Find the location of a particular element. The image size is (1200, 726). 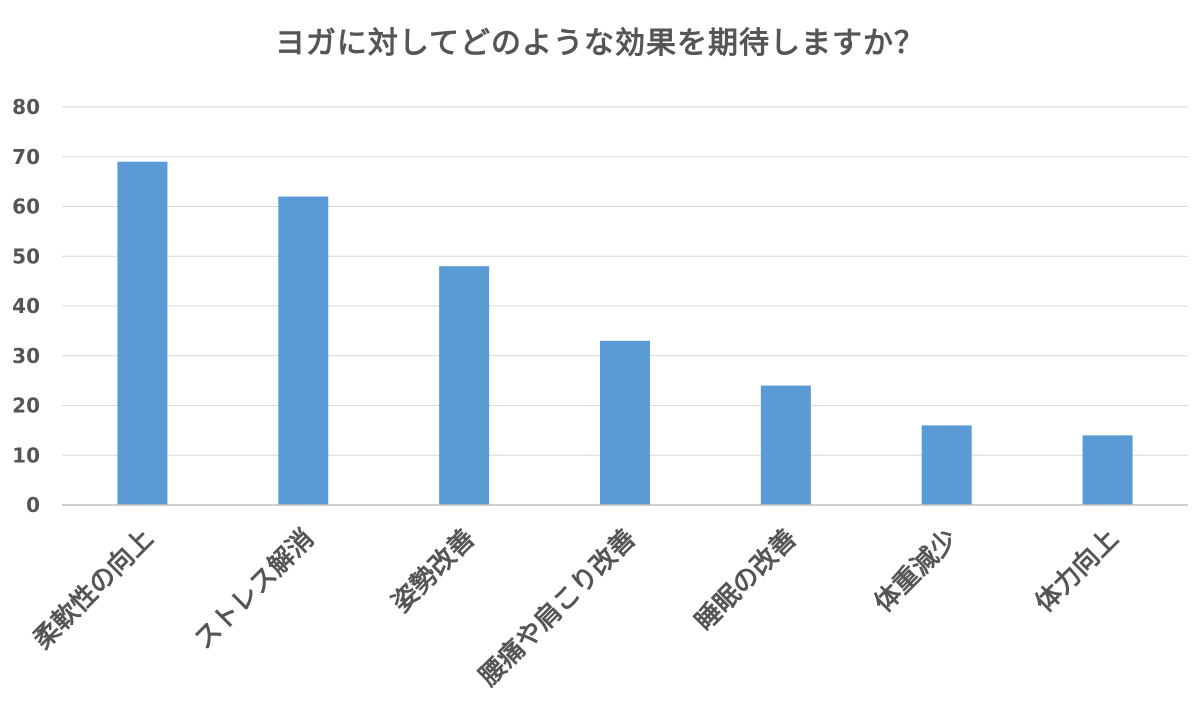

x-tick-label: 姿勢改善 is located at coordinates (433, 570).